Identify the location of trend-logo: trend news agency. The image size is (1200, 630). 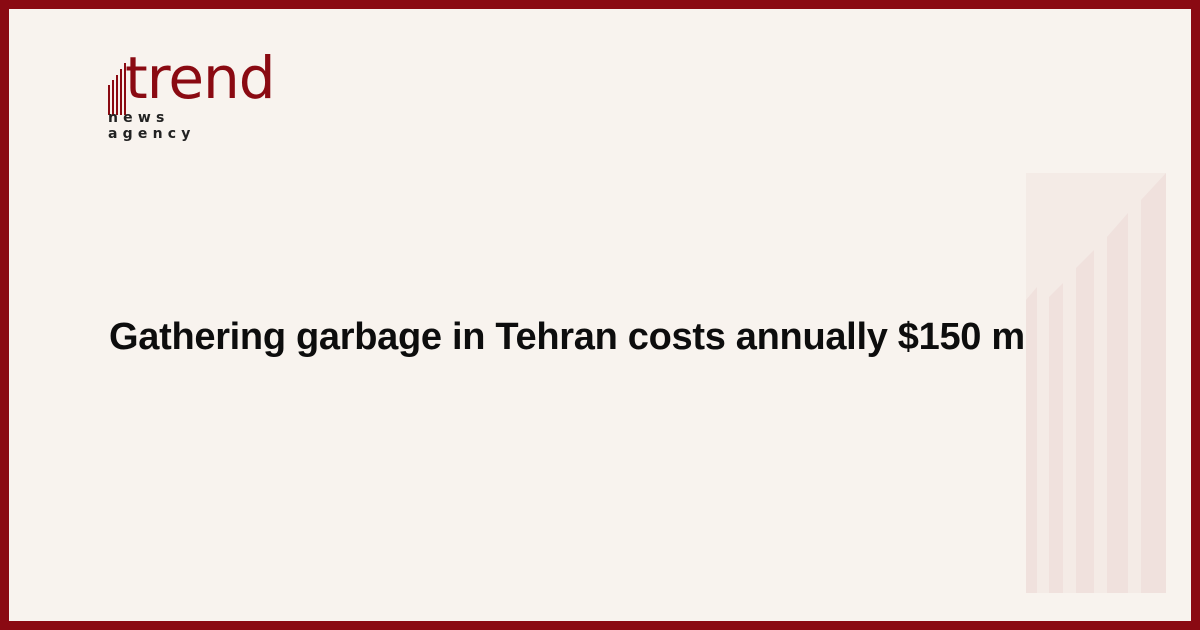
(191, 95).